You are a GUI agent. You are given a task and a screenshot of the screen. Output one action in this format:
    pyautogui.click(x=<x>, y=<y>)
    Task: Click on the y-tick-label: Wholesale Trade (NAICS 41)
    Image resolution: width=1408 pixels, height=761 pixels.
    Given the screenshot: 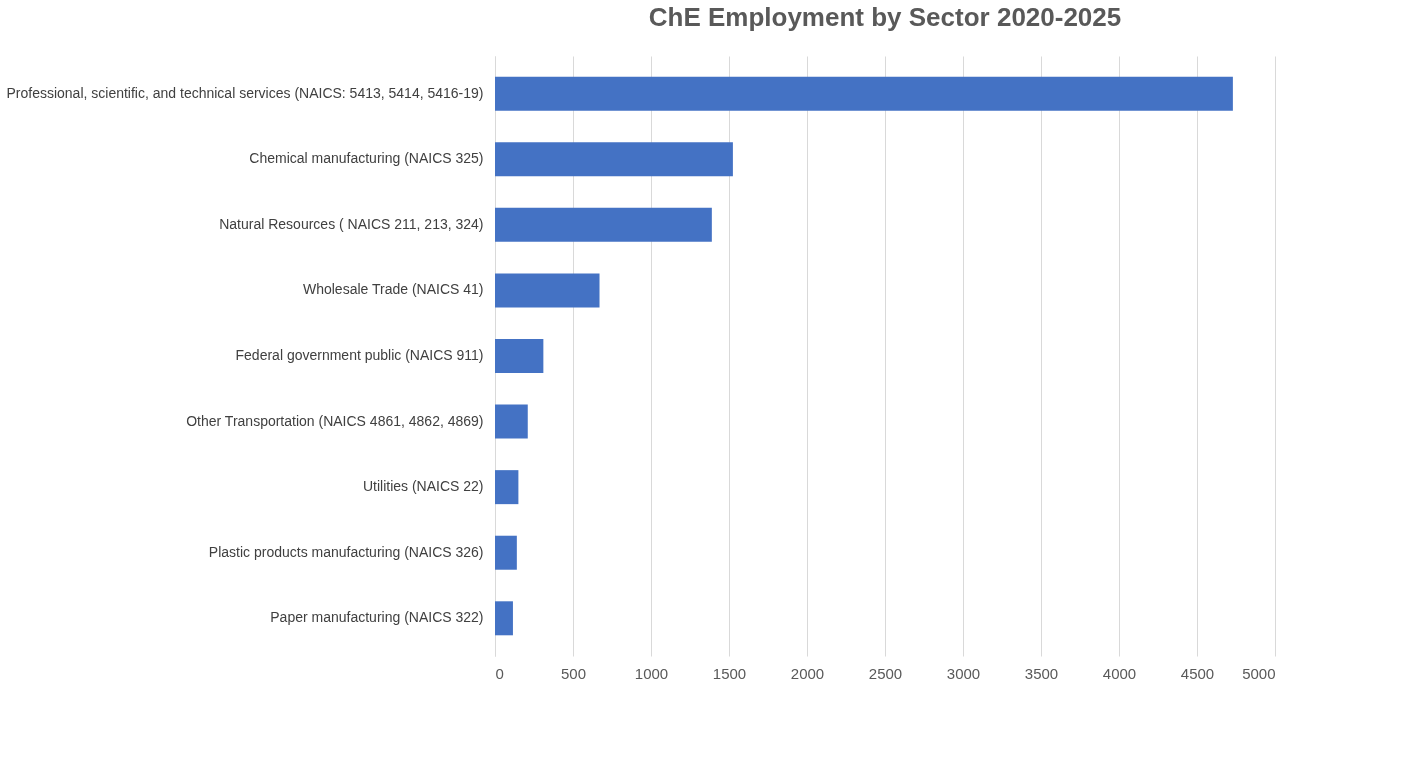 What is the action you would take?
    pyautogui.click(x=393, y=289)
    